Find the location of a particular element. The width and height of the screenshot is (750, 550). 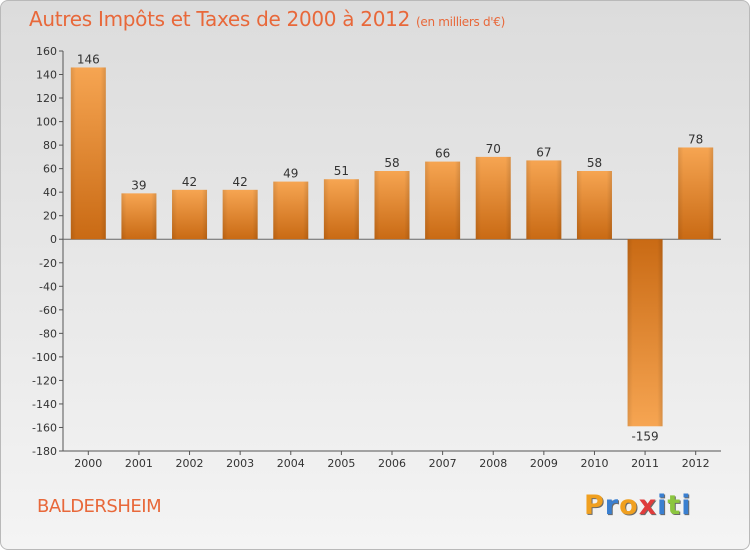

y-tick-label: 160 is located at coordinates (46, 51).